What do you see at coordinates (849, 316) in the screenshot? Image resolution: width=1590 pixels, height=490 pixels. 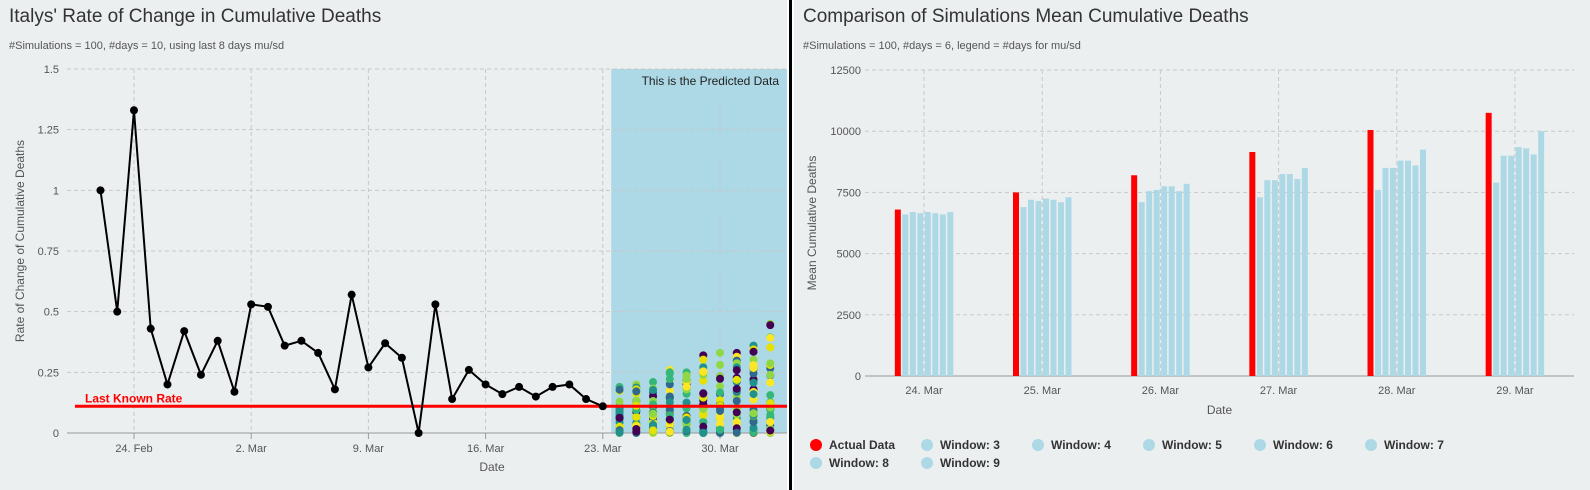 I see `y-tick-label: 2500` at bounding box center [849, 316].